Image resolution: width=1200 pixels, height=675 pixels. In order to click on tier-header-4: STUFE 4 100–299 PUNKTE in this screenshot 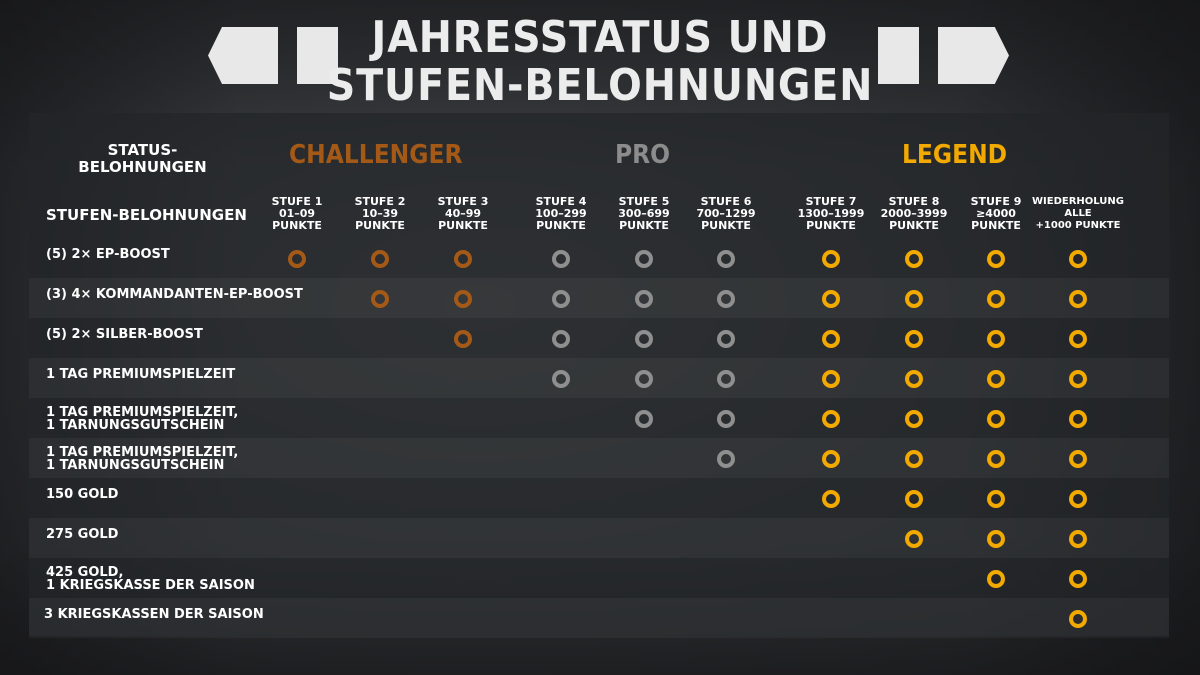, I will do `click(561, 213)`.